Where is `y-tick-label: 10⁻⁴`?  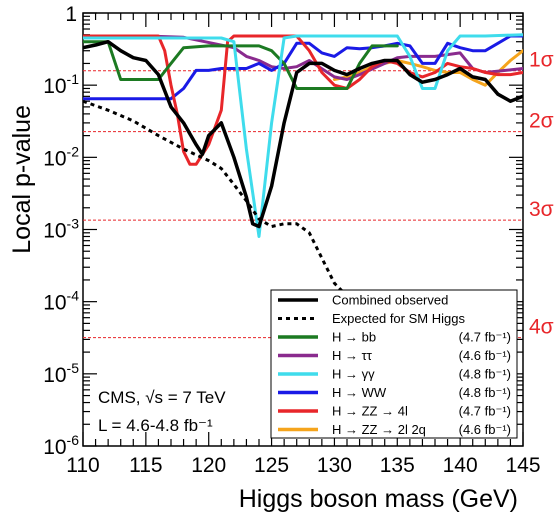 y-tick-label: 10⁻⁴ is located at coordinates (61, 301).